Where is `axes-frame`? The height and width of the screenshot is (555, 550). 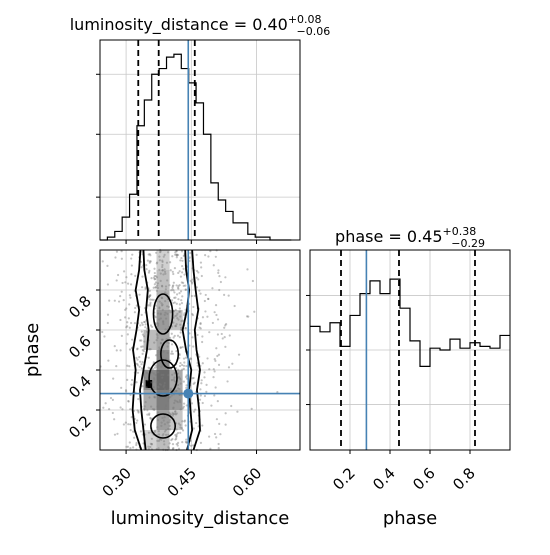 axes-frame is located at coordinates (200, 350).